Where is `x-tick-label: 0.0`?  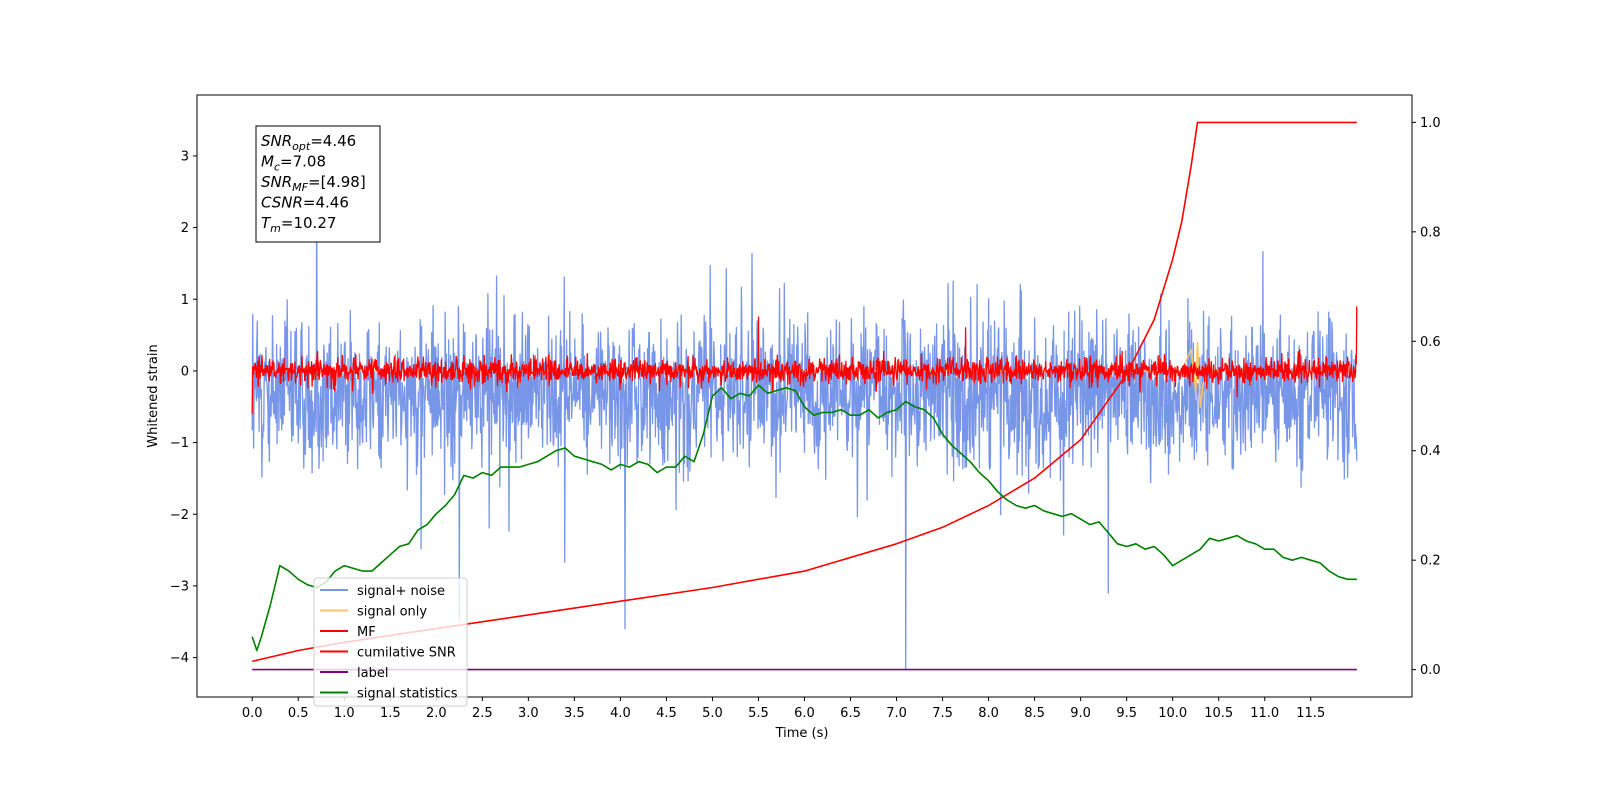 x-tick-label: 0.0 is located at coordinates (252, 713).